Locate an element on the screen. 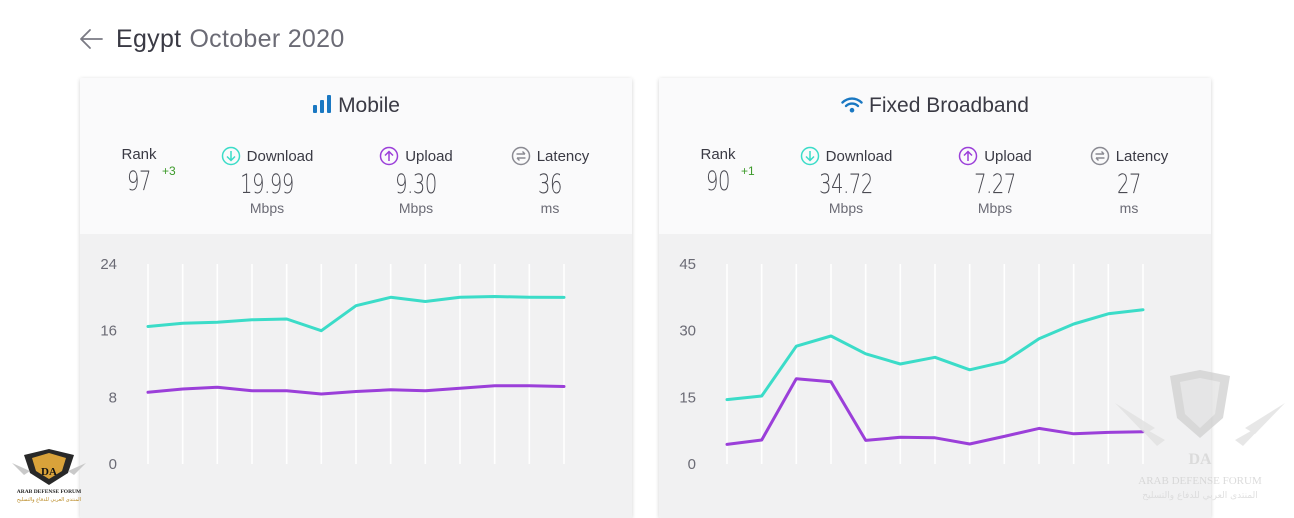  fixed-title-text: Fixed Broadband is located at coordinates (949, 105).